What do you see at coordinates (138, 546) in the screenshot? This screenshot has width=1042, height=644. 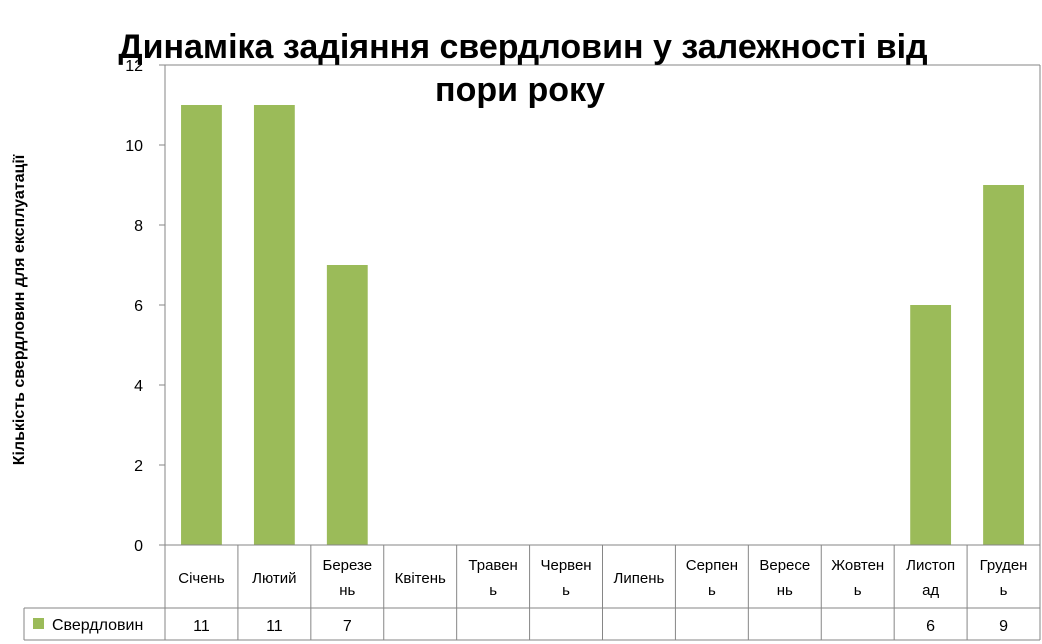 I see `y-tick-label: 0` at bounding box center [138, 546].